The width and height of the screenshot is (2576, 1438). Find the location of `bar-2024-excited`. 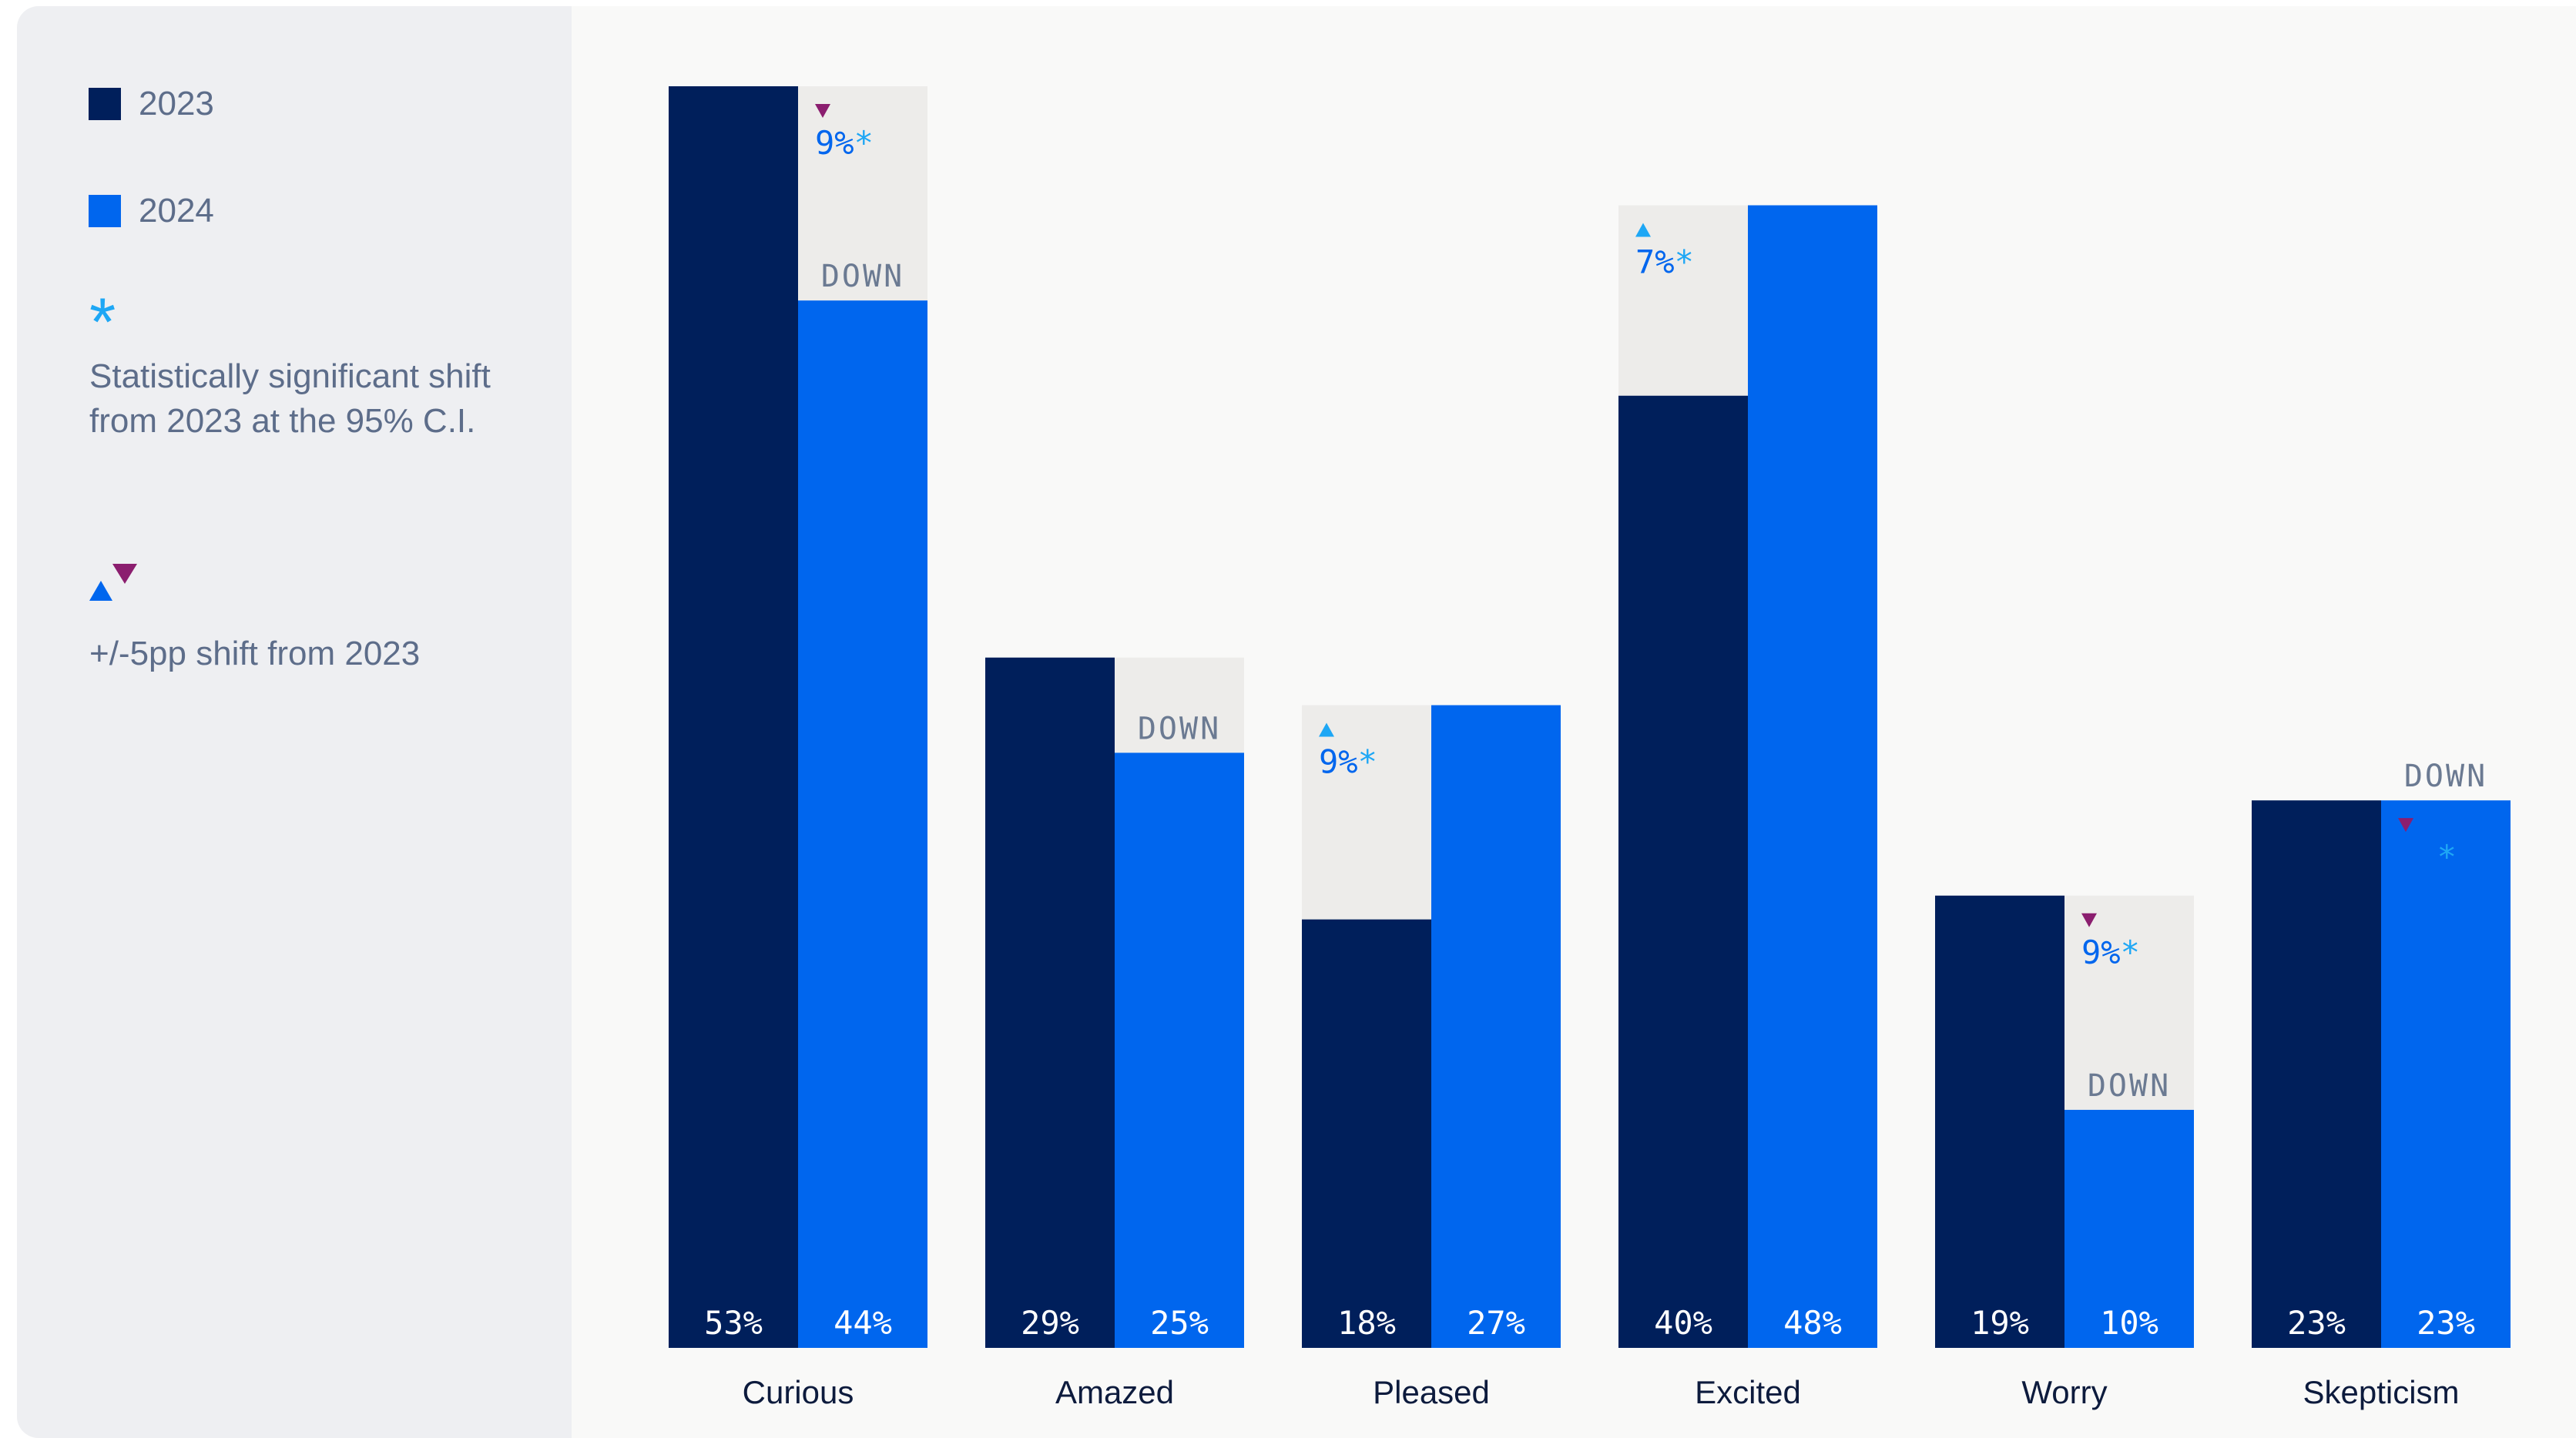

bar-2024-excited is located at coordinates (1812, 776).